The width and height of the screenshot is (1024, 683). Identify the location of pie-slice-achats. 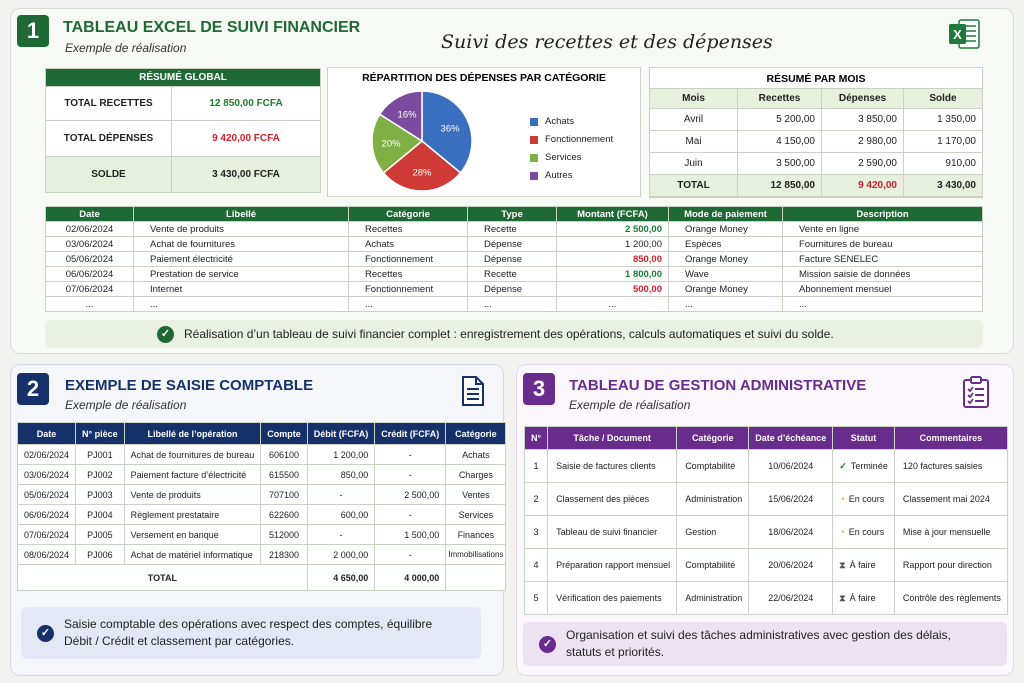
(447, 132).